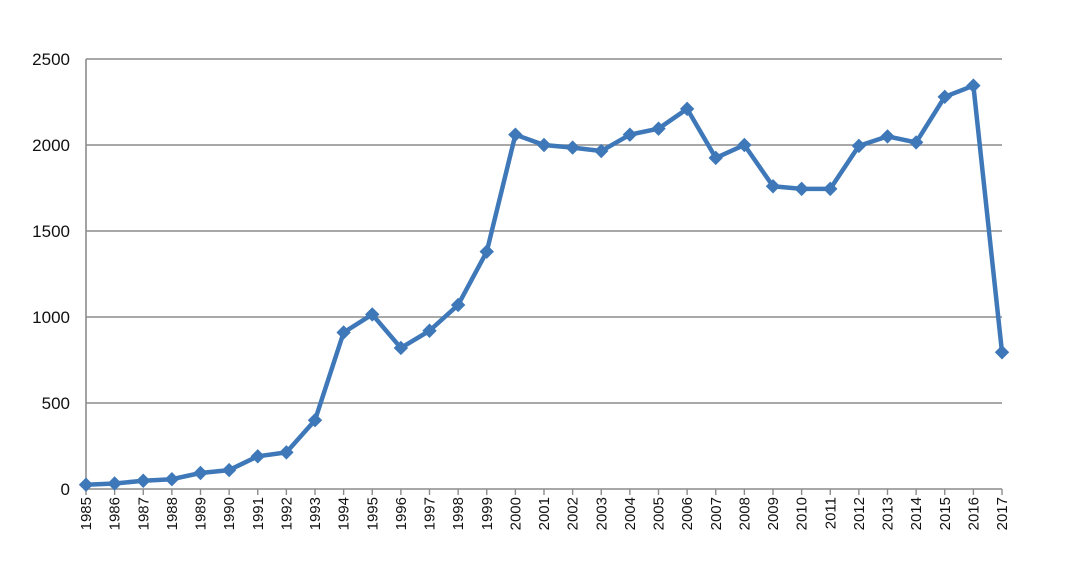  What do you see at coordinates (945, 513) in the screenshot?
I see `x-tick-label: 2015` at bounding box center [945, 513].